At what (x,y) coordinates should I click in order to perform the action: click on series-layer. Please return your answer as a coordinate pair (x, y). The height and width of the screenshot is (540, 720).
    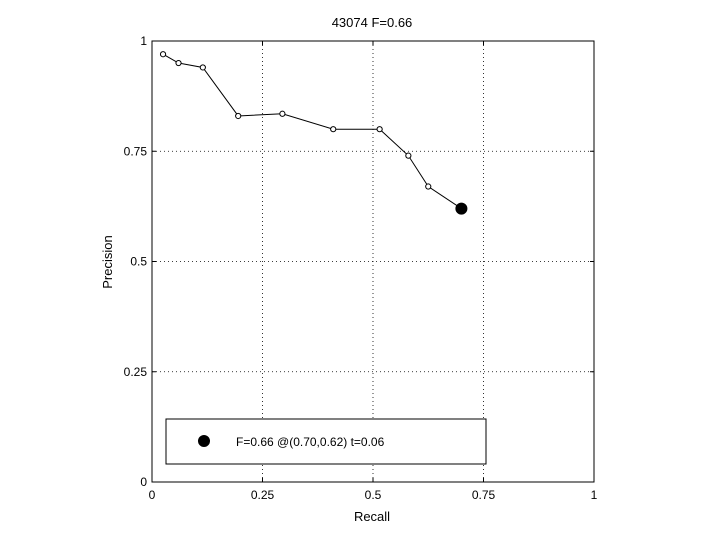
    Looking at the image, I should click on (313, 133).